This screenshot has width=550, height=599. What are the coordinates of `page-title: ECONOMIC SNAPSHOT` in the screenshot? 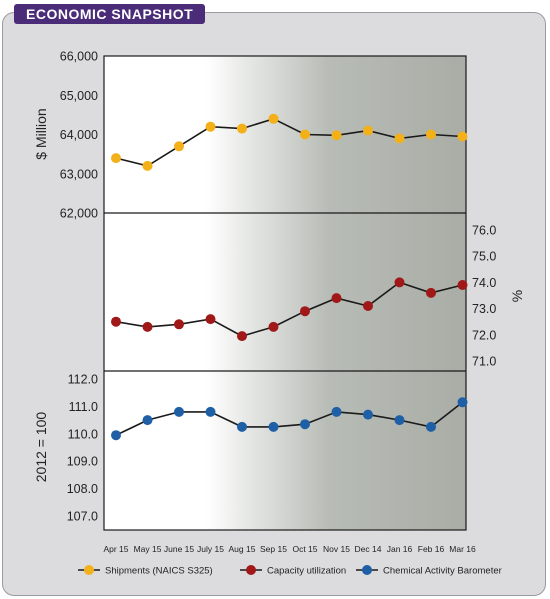 It's located at (110, 14).